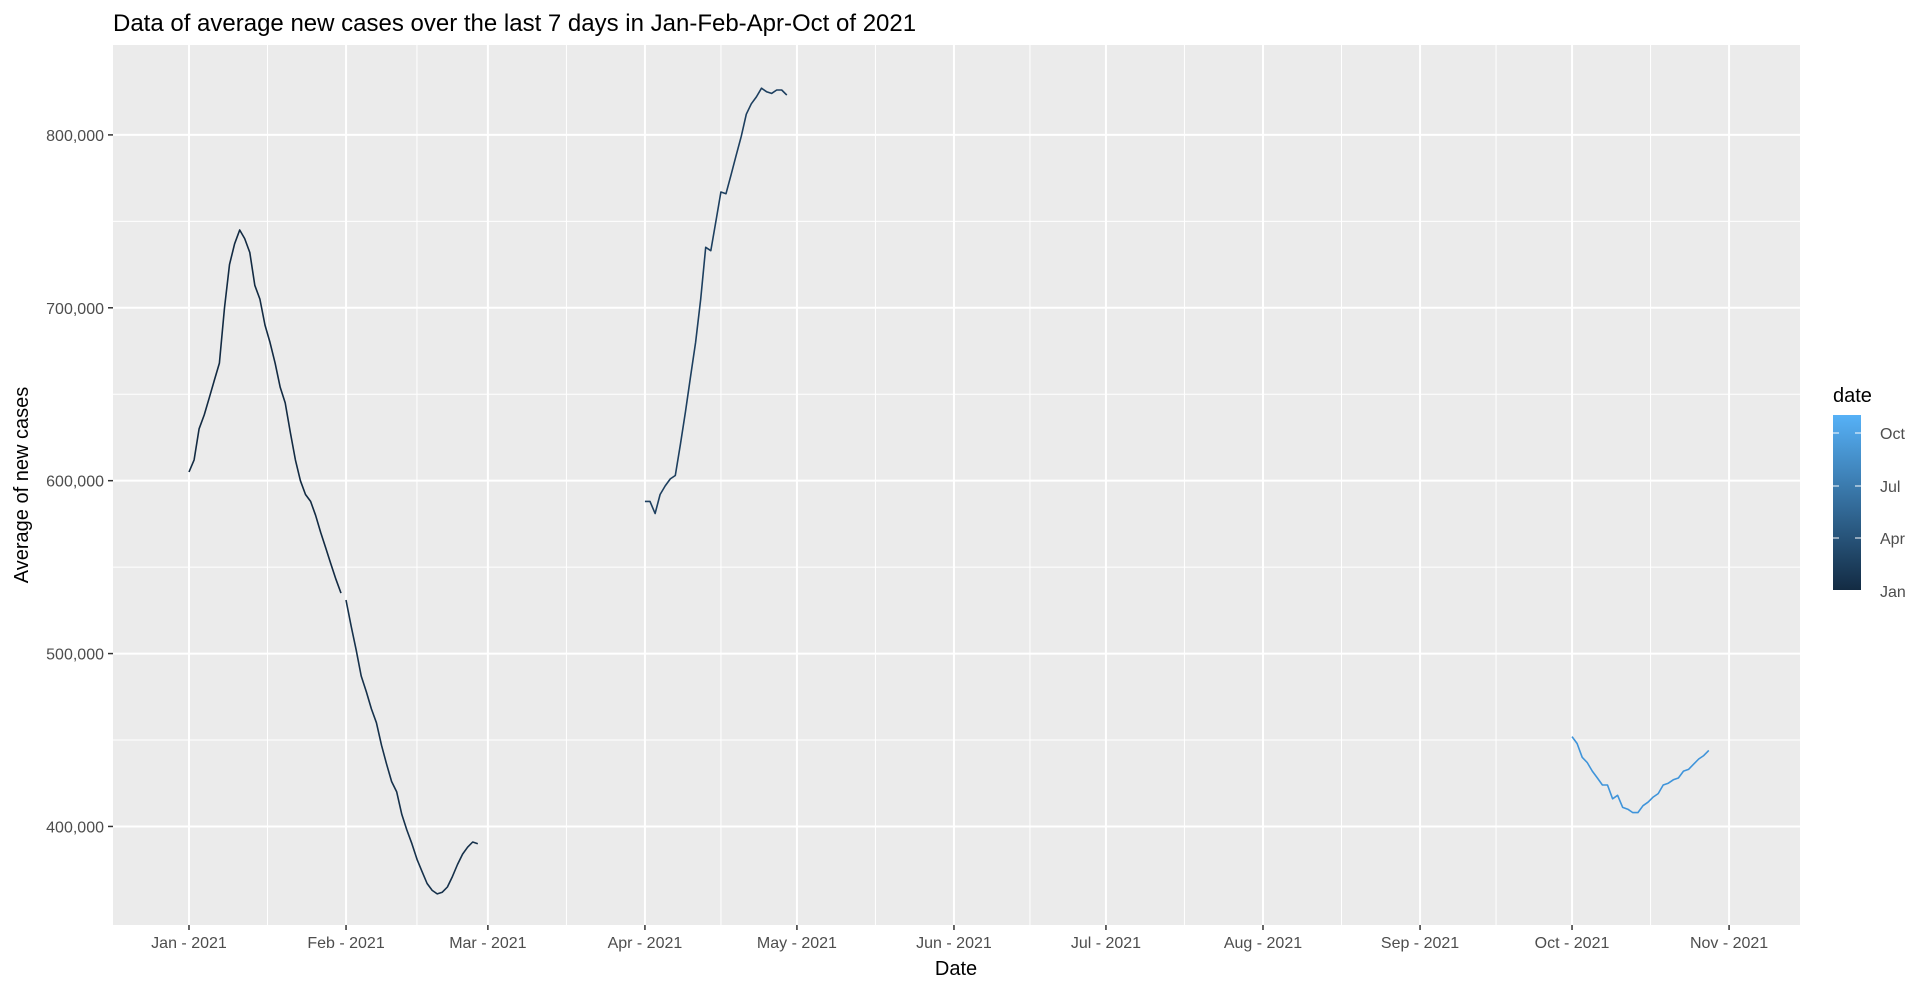  What do you see at coordinates (75, 136) in the screenshot?
I see `y-tick-label: 800,000` at bounding box center [75, 136].